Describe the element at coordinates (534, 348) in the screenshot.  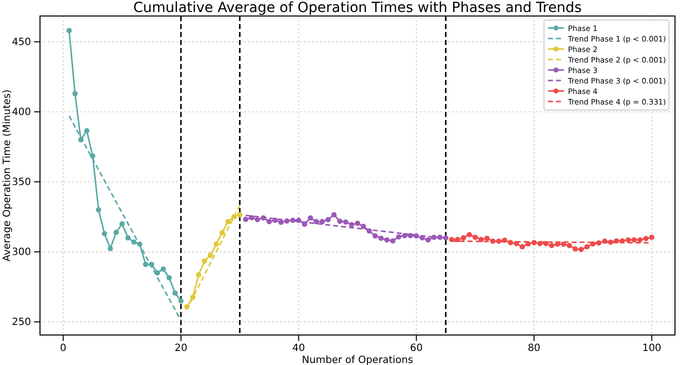
I see `x-tick-label: 80` at that location.